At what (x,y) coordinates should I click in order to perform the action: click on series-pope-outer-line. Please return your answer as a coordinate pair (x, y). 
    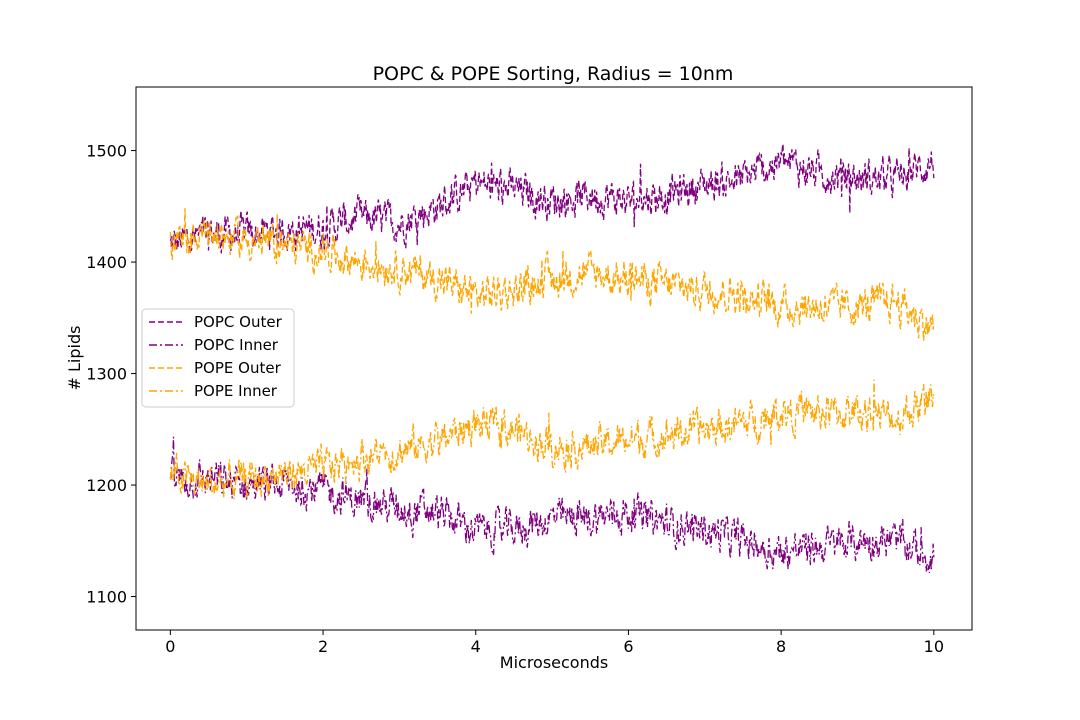
    Looking at the image, I should click on (552, 274).